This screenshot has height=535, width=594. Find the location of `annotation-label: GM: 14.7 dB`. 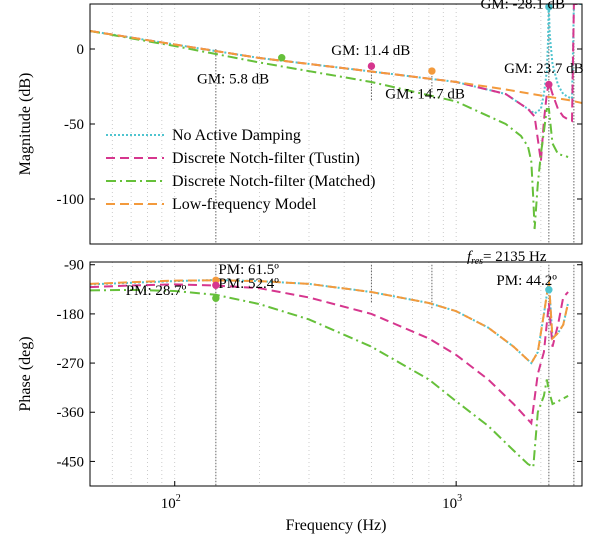

annotation-label: GM: 14.7 dB is located at coordinates (425, 95).